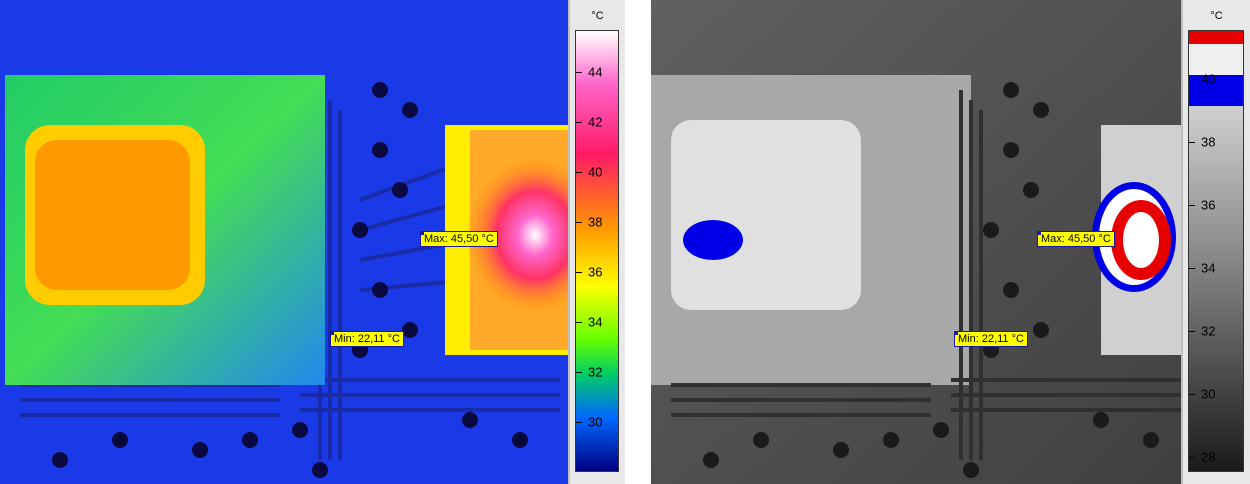 This screenshot has height=484, width=1250. What do you see at coordinates (595, 72) in the screenshot?
I see `scale-tick-label: 44` at bounding box center [595, 72].